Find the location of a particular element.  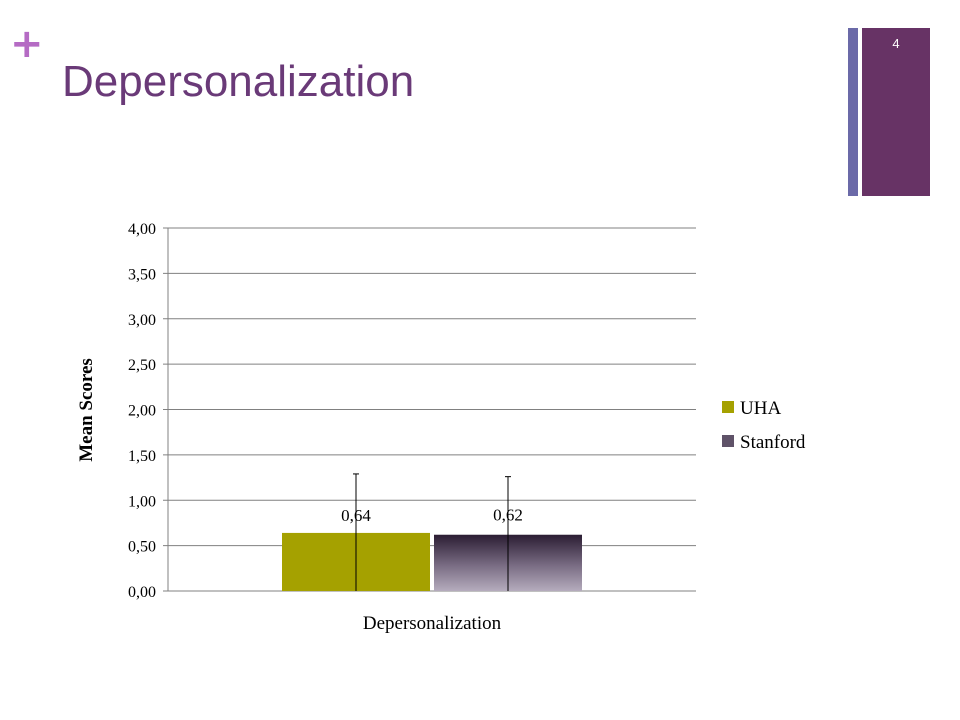

y-tick-label: 4,00 is located at coordinates (142, 229).